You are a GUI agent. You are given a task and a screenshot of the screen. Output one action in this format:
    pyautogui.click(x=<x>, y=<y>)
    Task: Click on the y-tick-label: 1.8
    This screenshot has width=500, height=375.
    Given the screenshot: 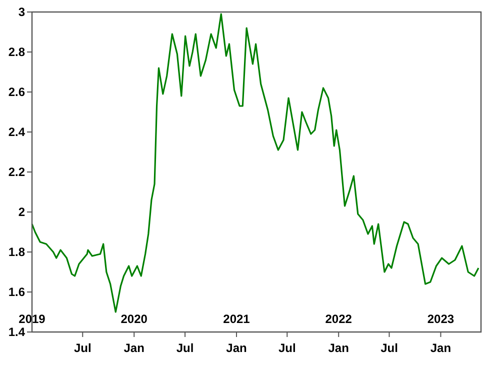 What is the action you would take?
    pyautogui.click(x=17, y=252)
    